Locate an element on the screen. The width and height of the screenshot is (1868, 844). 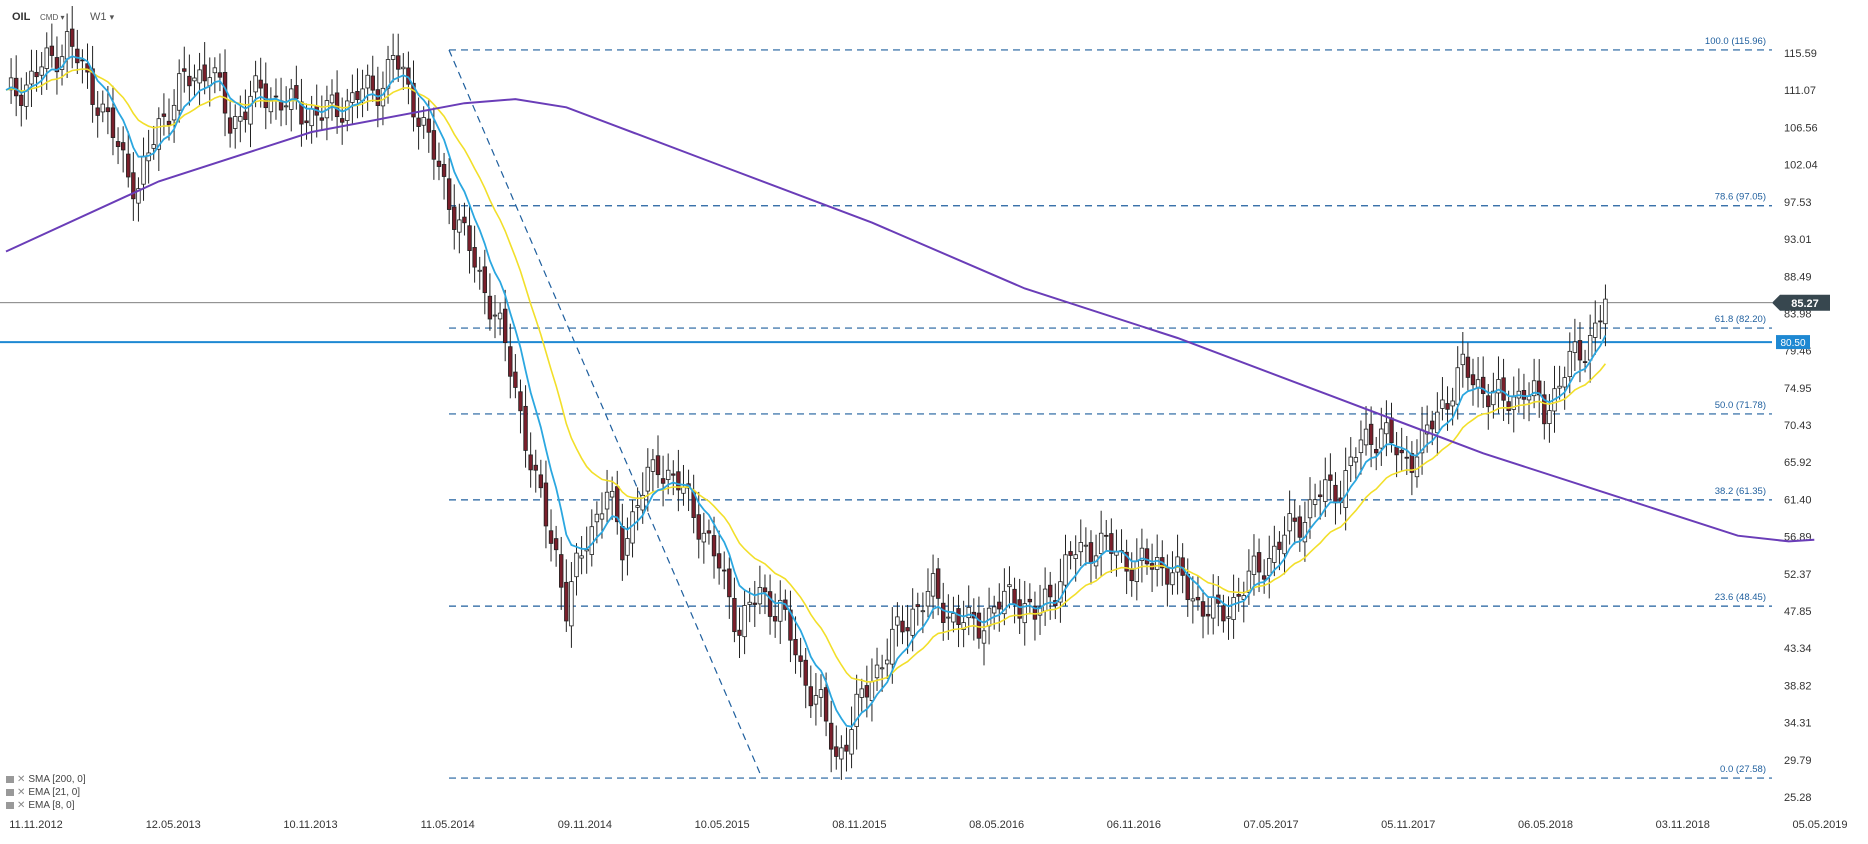
y-tick-label: 52.37 is located at coordinates (1798, 575).